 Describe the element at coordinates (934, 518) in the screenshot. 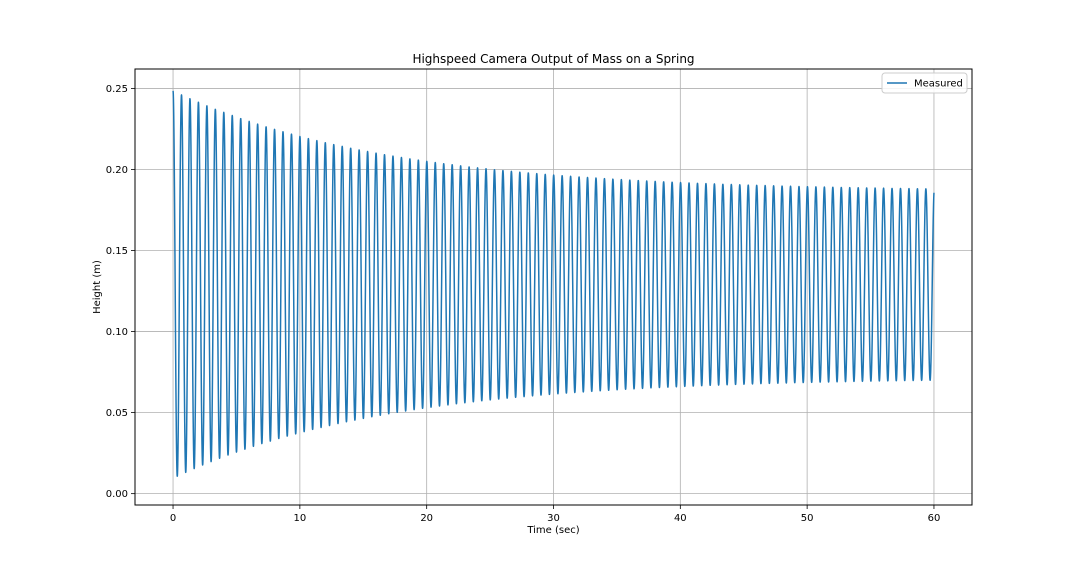

I see `x-tick-label: 60` at that location.